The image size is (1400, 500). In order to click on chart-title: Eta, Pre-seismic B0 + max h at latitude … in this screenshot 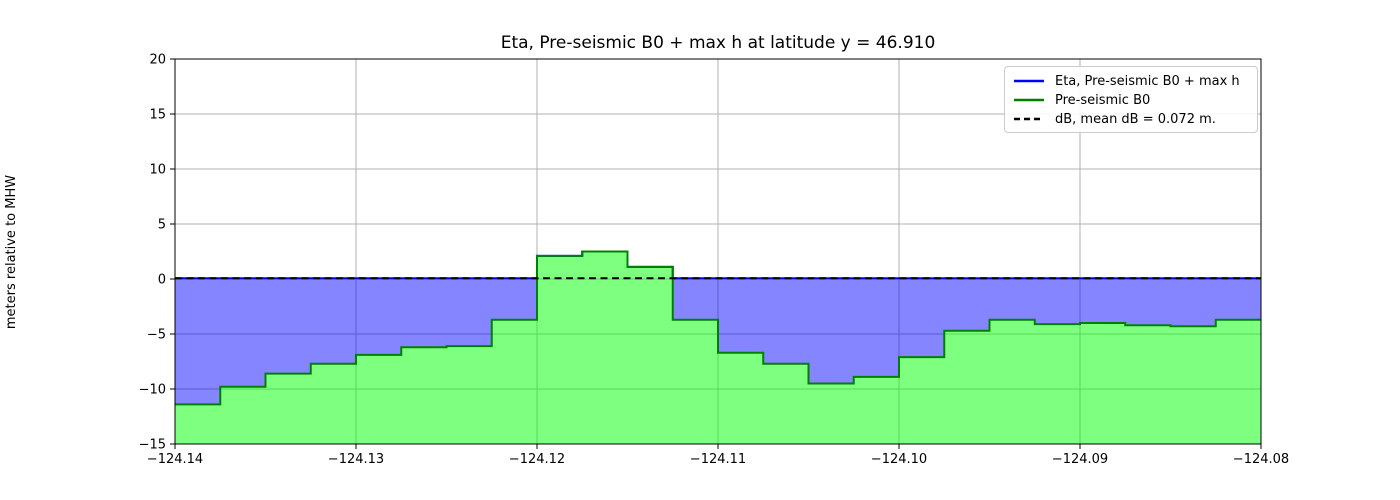, I will do `click(718, 43)`.